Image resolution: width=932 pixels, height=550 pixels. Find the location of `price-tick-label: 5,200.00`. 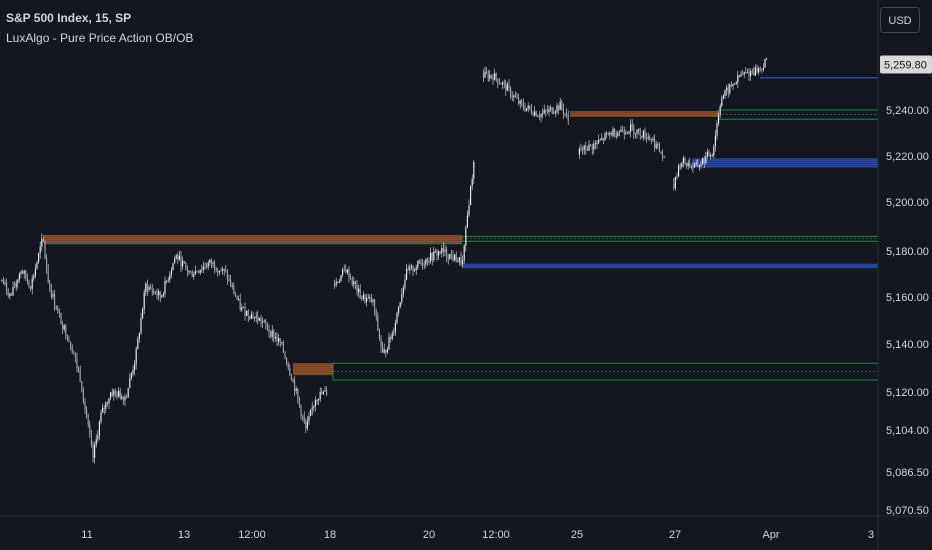

price-tick-label: 5,200.00 is located at coordinates (907, 203).